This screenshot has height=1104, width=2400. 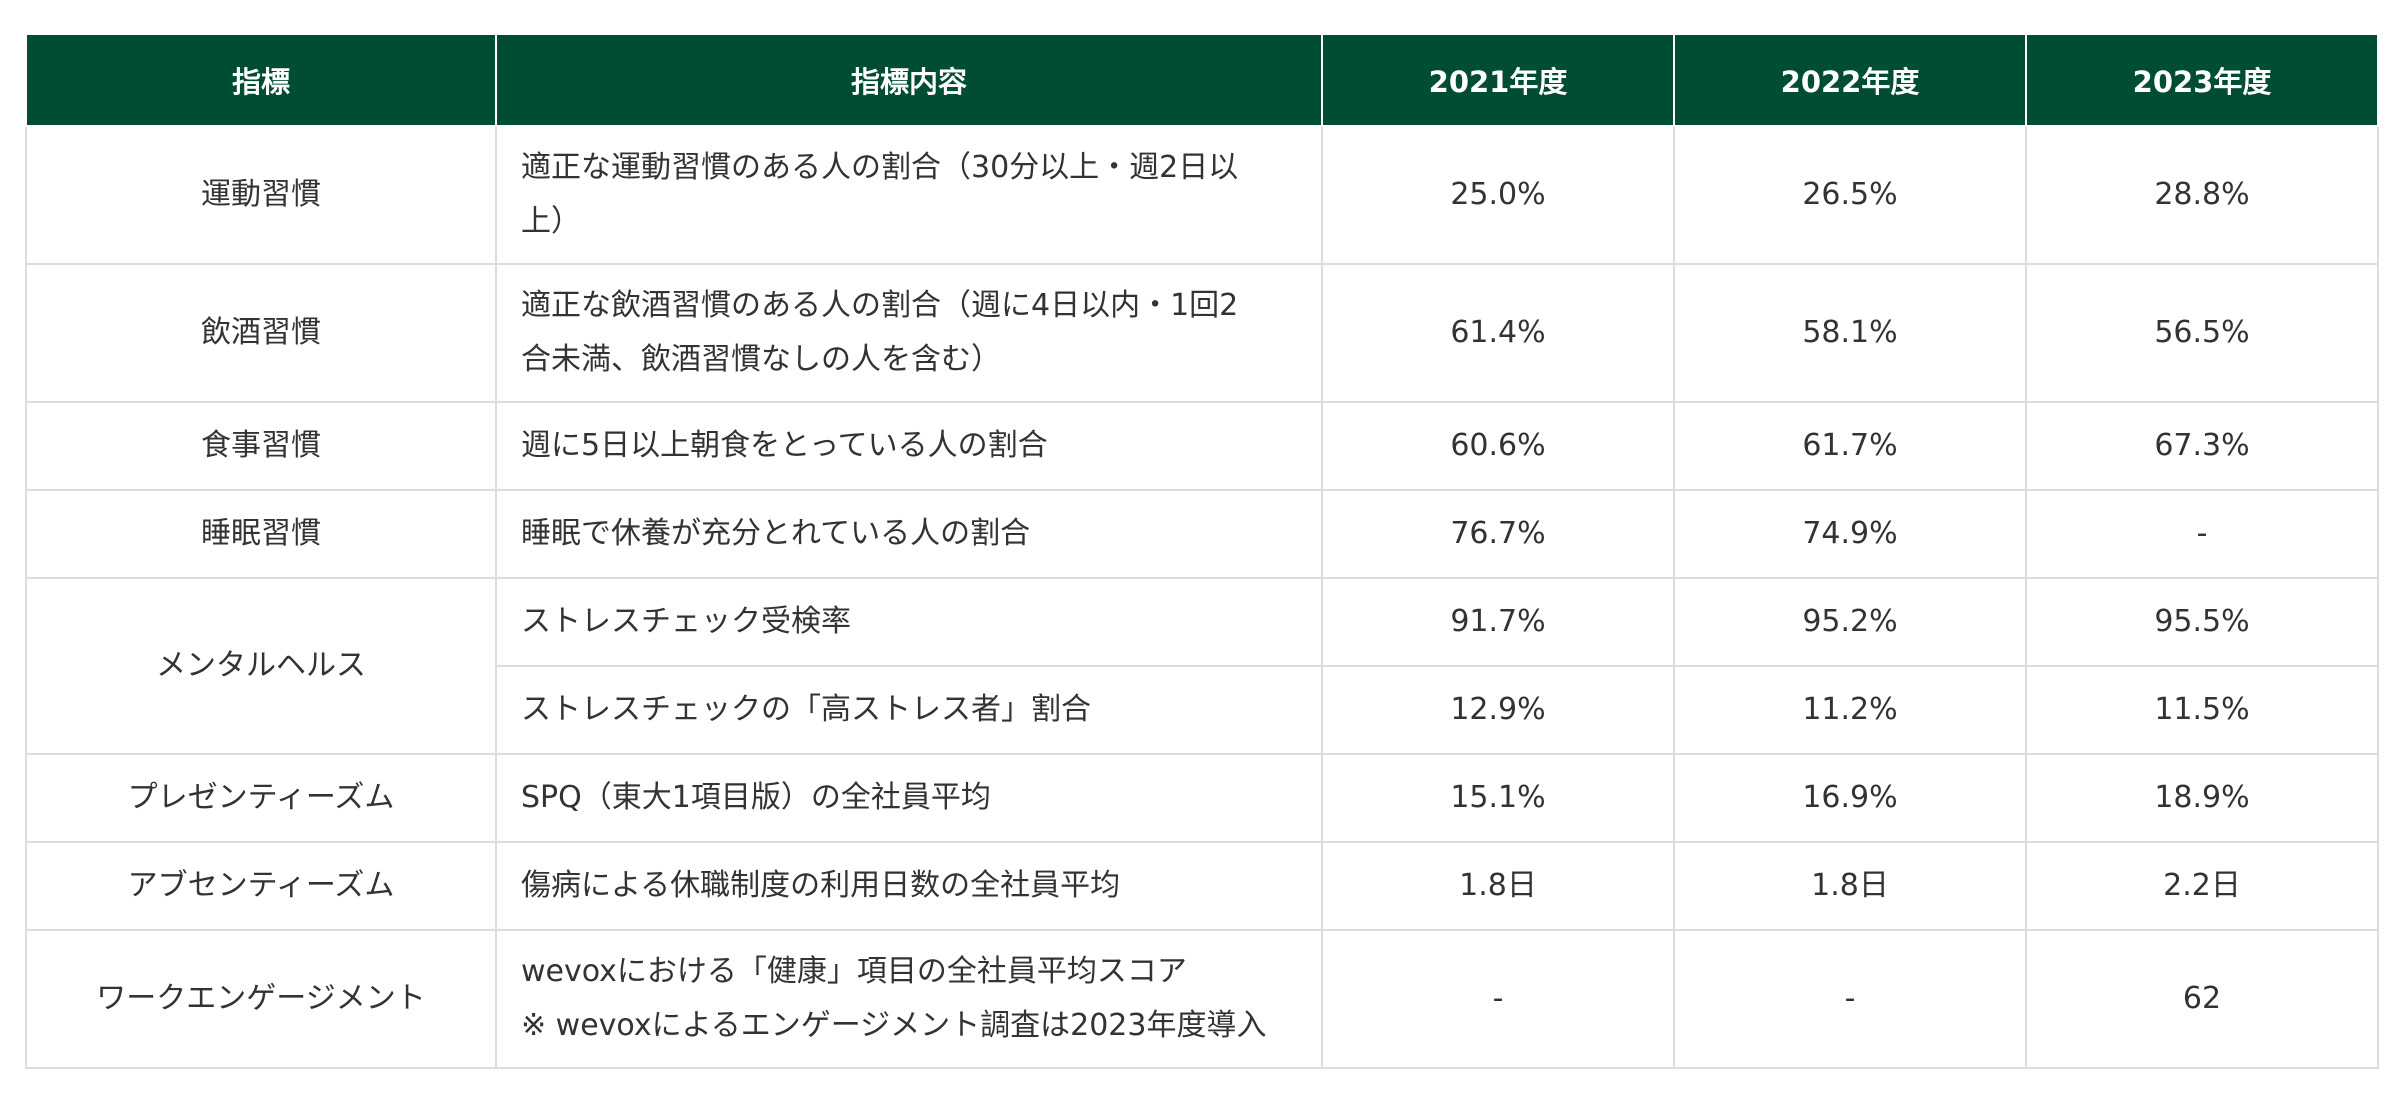 I want to click on header-2021: 2021年度, so click(x=1498, y=80).